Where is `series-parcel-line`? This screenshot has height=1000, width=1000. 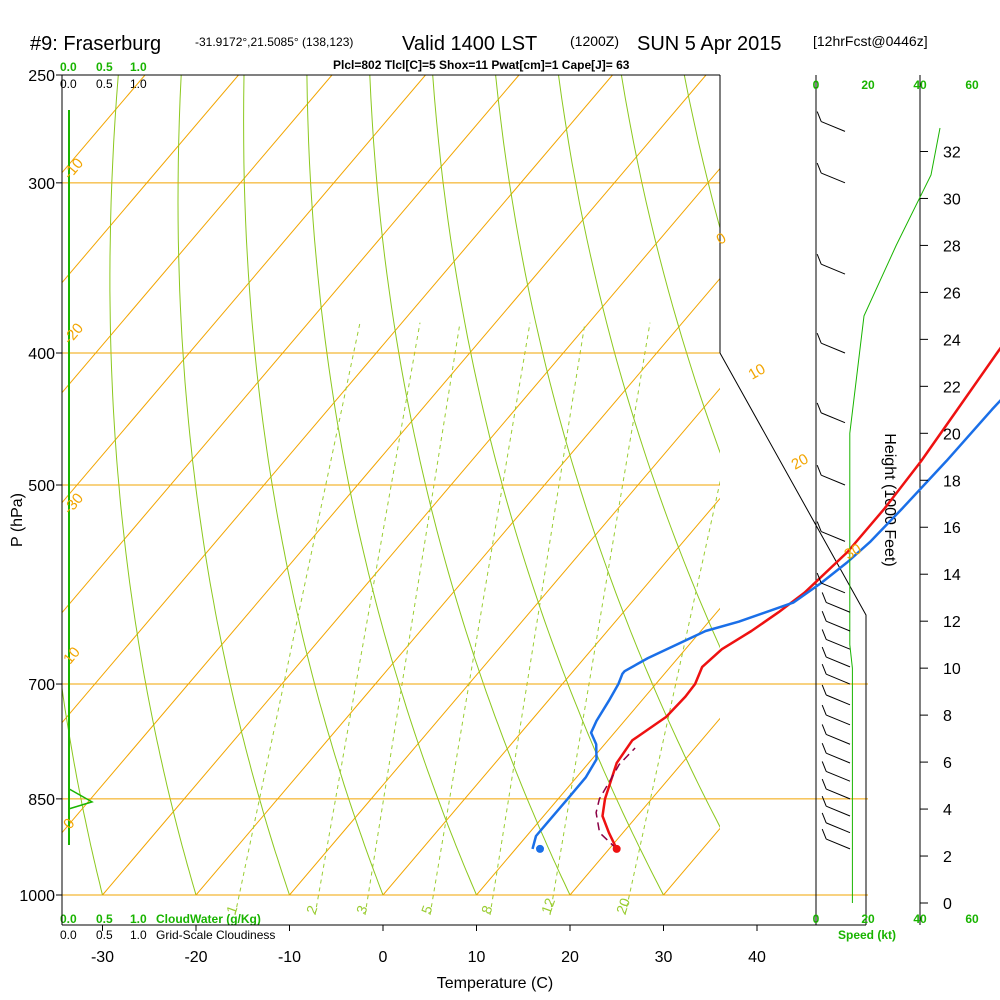
series-parcel-line is located at coordinates (615, 798).